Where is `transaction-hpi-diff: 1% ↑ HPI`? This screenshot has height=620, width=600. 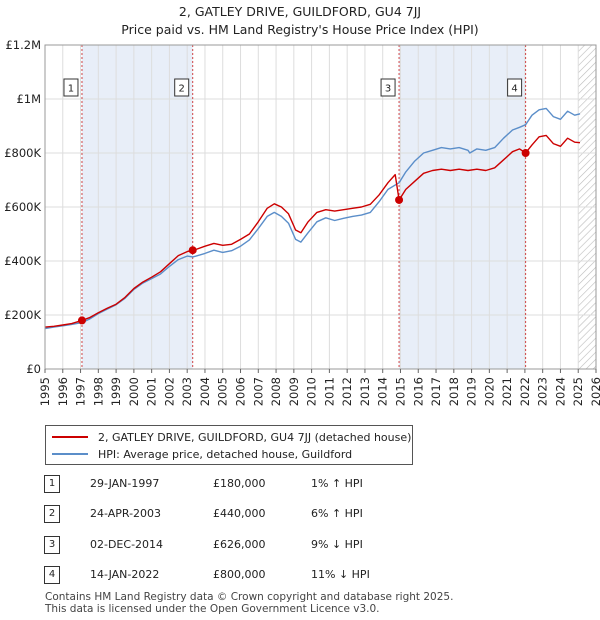
transaction-hpi-diff: 1% ↑ HPI is located at coordinates (337, 483).